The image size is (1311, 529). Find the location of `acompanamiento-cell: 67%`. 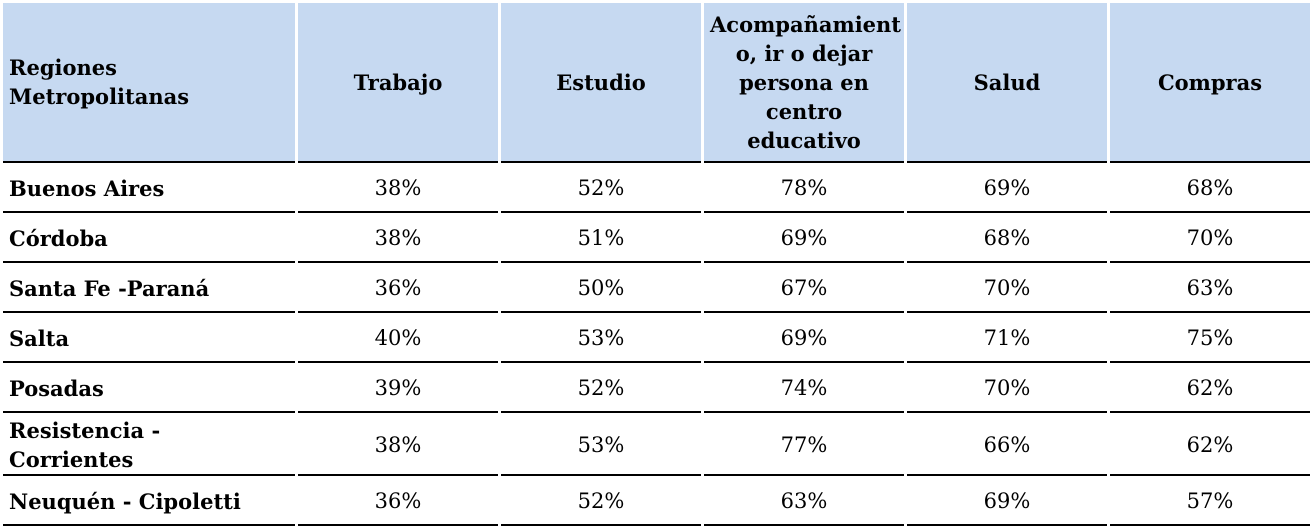

acompanamiento-cell: 67% is located at coordinates (804, 289).